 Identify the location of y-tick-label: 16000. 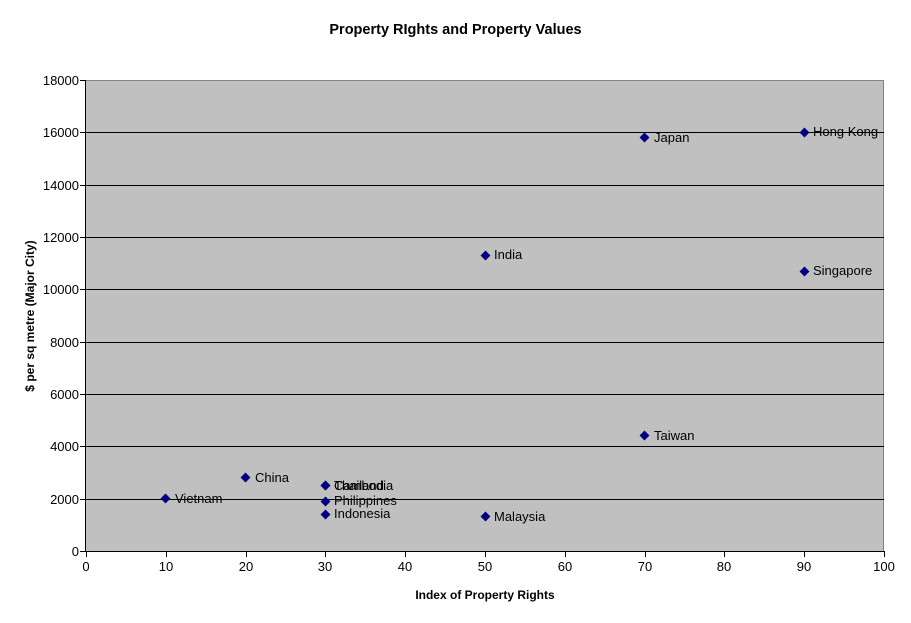
(60, 132).